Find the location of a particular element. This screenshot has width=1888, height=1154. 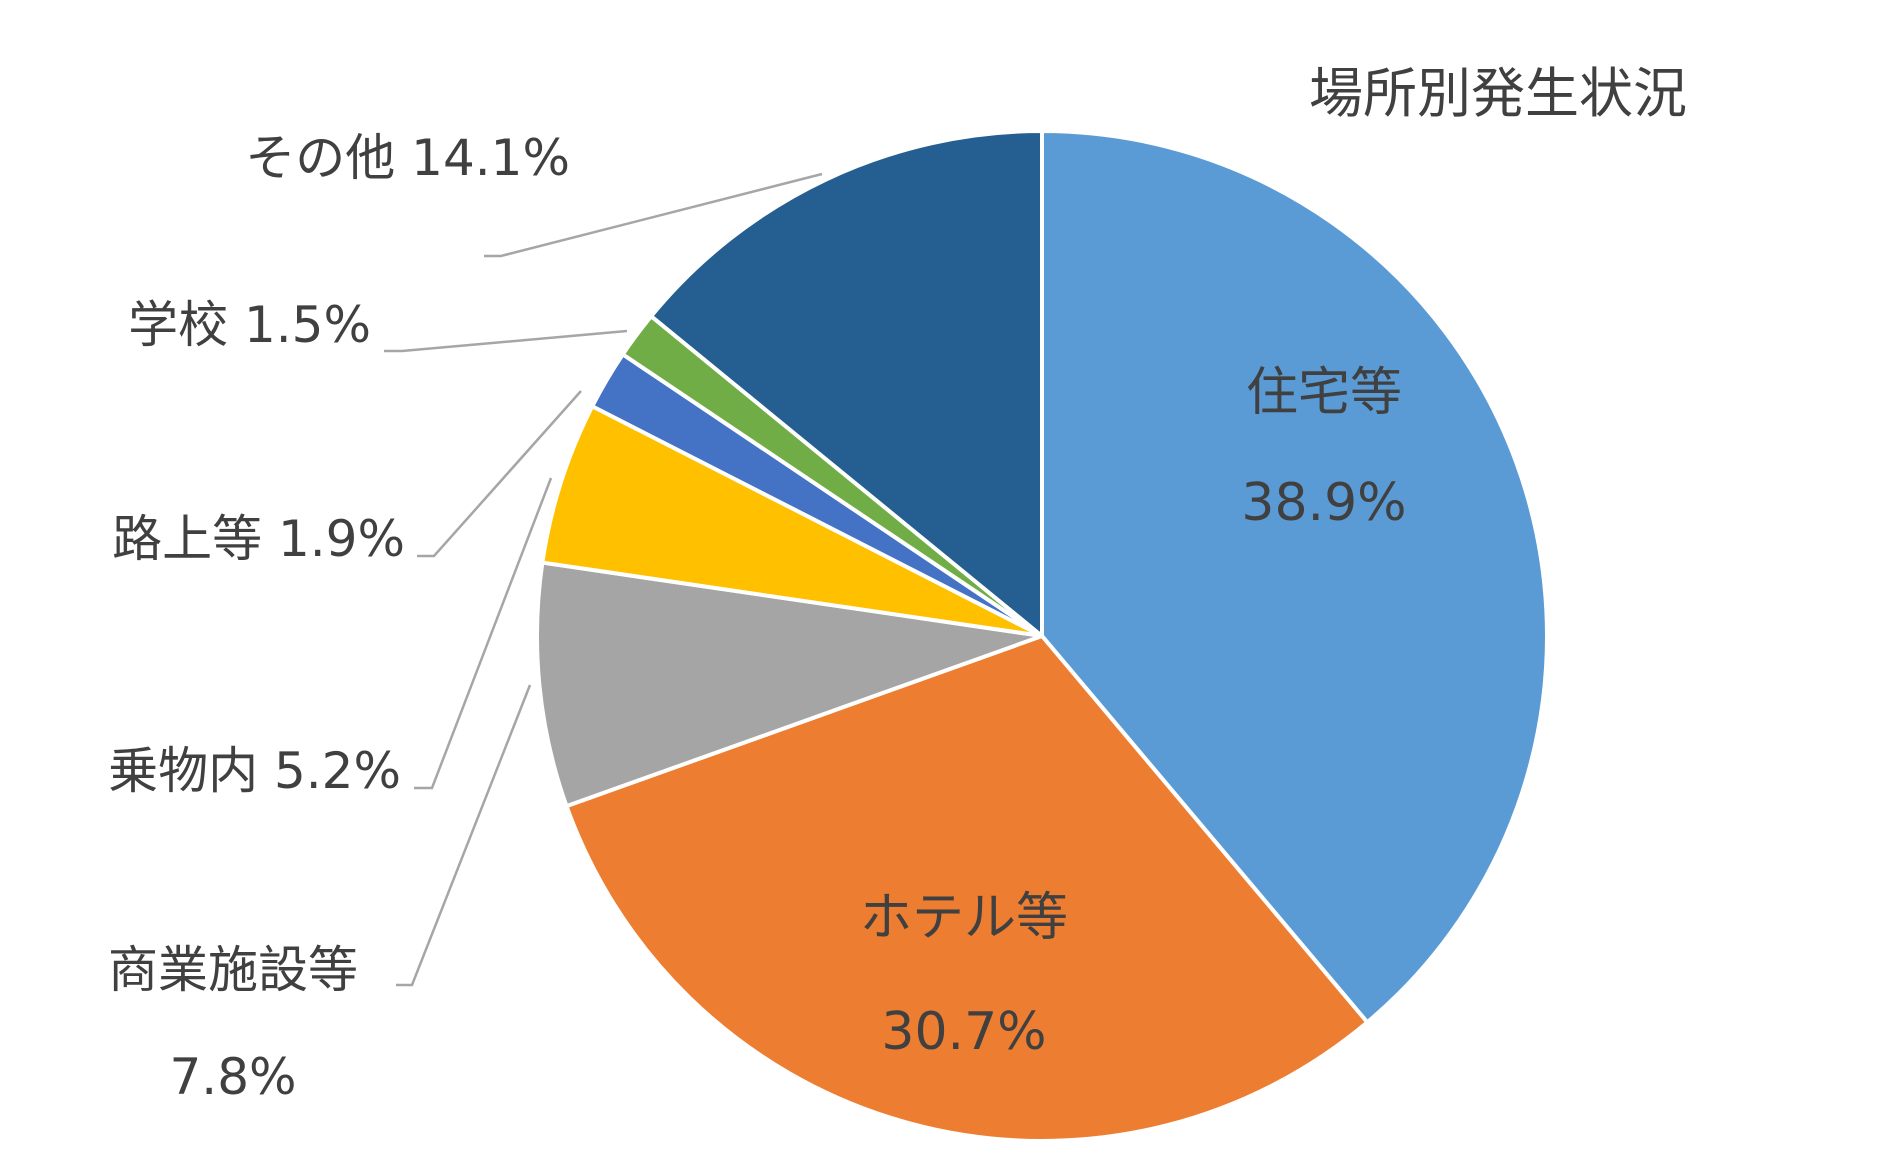

slice-value-label: 7.8% is located at coordinates (232, 1077).